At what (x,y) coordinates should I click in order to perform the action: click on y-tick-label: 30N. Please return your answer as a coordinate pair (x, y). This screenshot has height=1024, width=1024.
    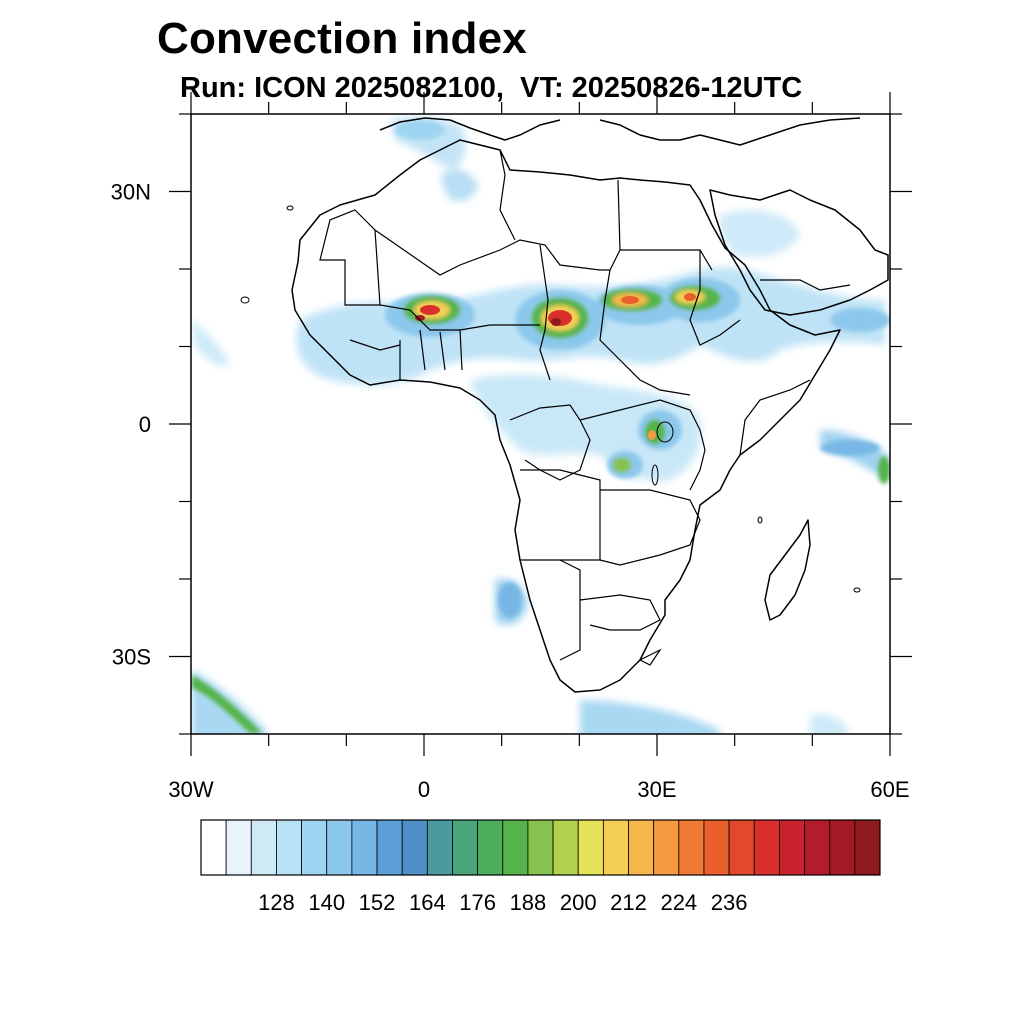
    Looking at the image, I should click on (131, 192).